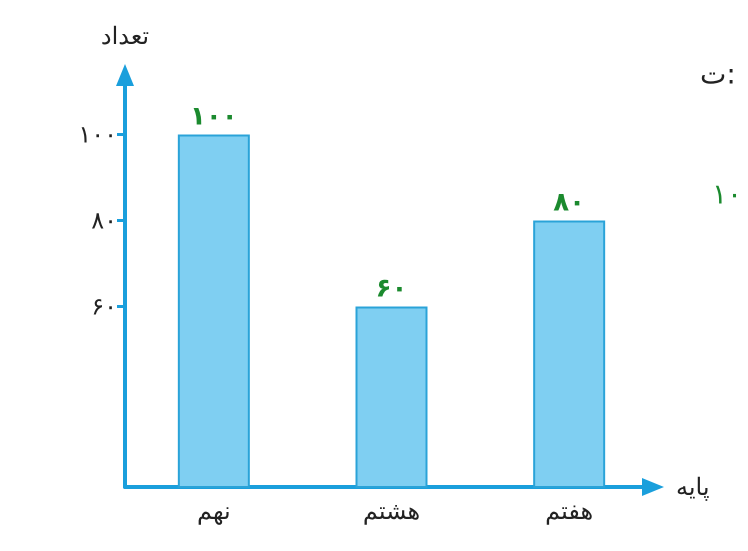 The image size is (748, 551). Describe the element at coordinates (693, 487) in the screenshot. I see `x-axis-title: پایه` at that location.